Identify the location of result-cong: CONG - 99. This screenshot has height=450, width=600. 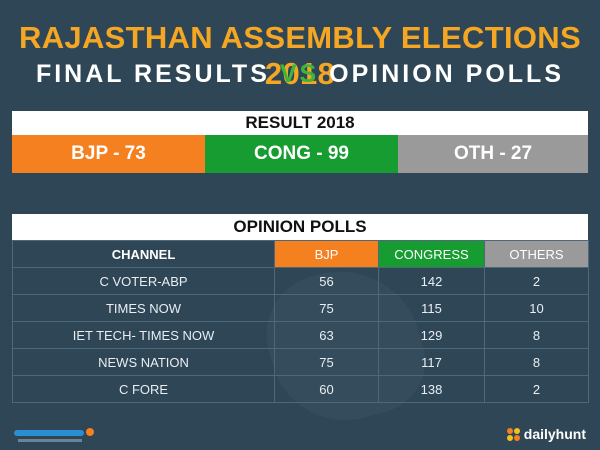
(301, 154).